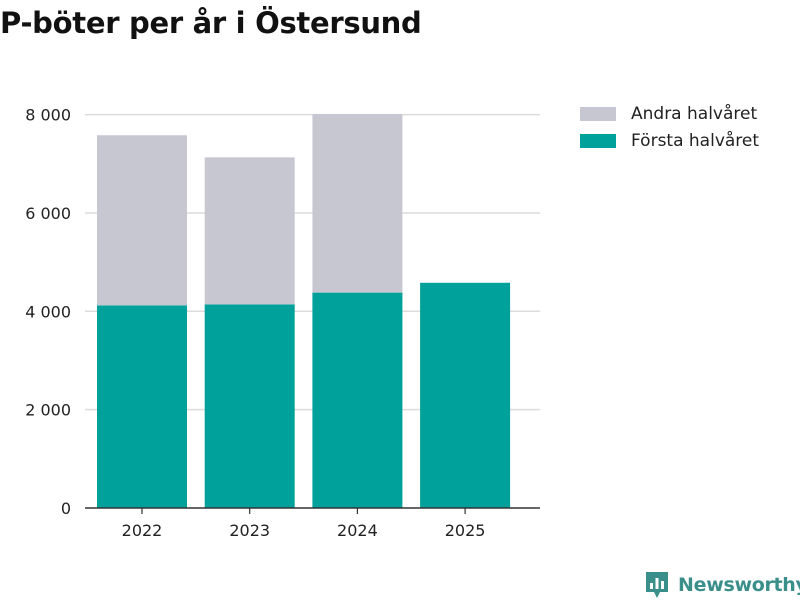 This screenshot has height=600, width=800. Describe the element at coordinates (48, 311) in the screenshot. I see `y-tick-label-4000: 4 000` at that location.